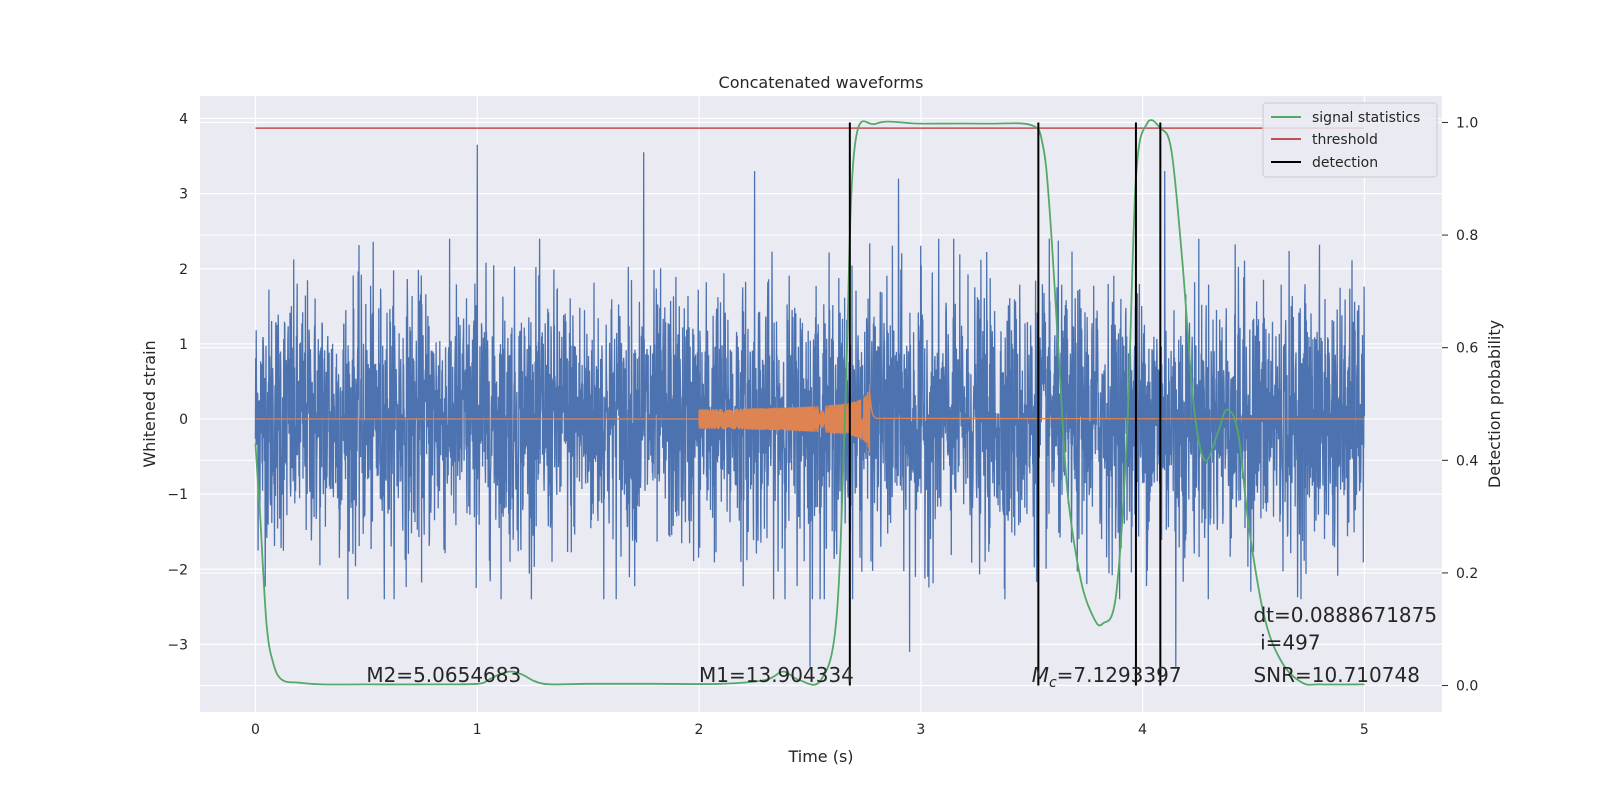 The image size is (1600, 800). Describe the element at coordinates (1142, 730) in the screenshot. I see `x-tick-label: 4` at that location.